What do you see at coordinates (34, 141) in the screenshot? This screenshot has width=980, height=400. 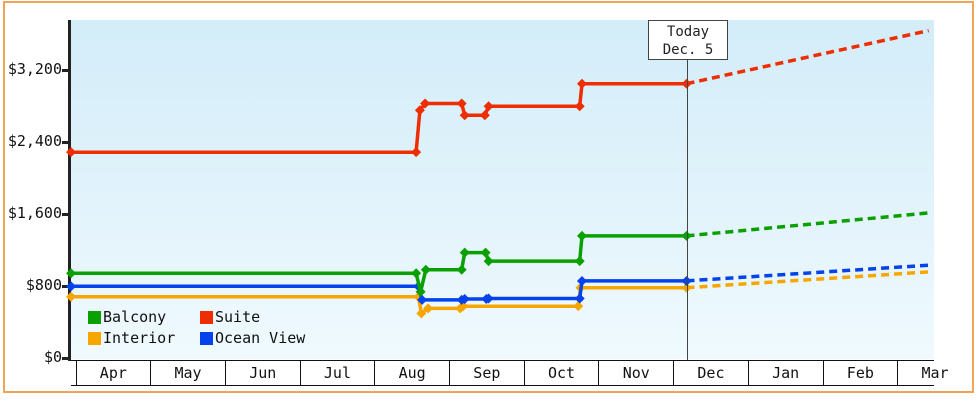 I see `y-axis-label: $2,400` at bounding box center [34, 141].